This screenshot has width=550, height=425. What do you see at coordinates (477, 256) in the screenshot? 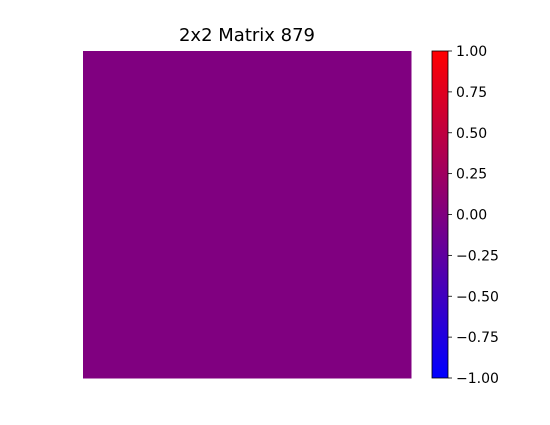
I see `colorbar-tick-label: −0.25` at bounding box center [477, 256].